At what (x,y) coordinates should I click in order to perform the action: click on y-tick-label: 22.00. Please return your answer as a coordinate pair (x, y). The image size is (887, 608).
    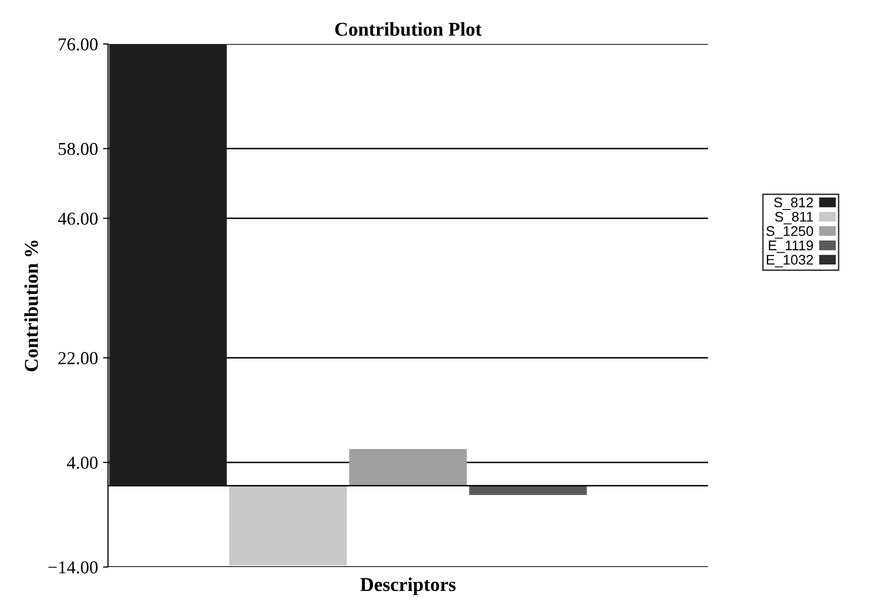
    Looking at the image, I should click on (78, 358).